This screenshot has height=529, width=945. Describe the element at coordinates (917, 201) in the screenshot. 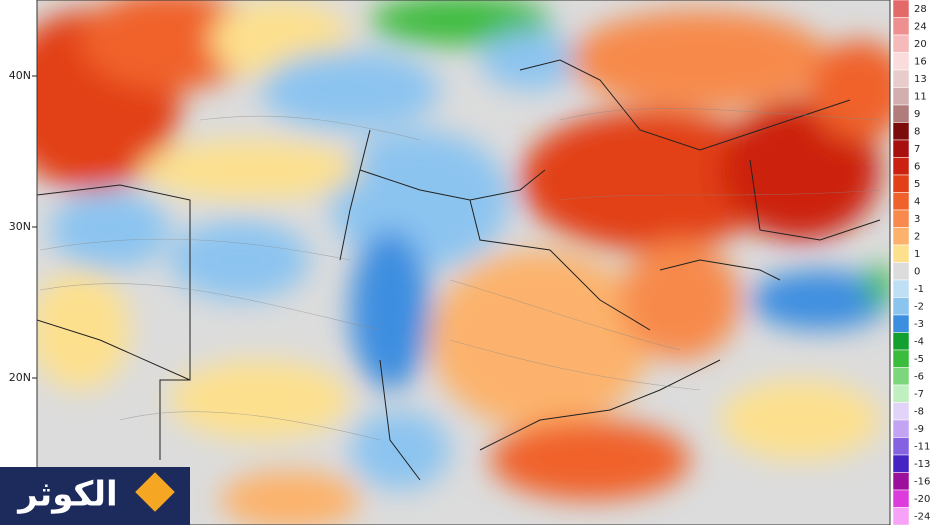

I see `legend-label: 4` at that location.